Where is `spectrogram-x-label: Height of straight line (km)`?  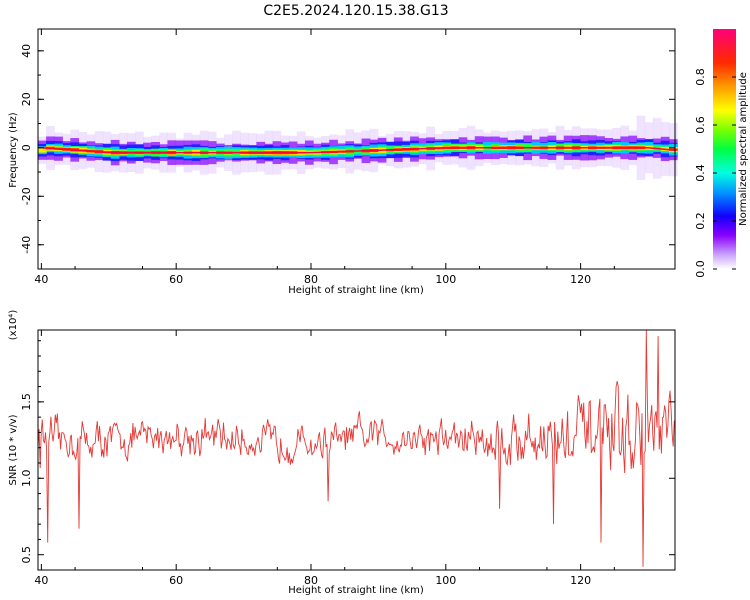 spectrogram-x-label: Height of straight line (km) is located at coordinates (356, 290).